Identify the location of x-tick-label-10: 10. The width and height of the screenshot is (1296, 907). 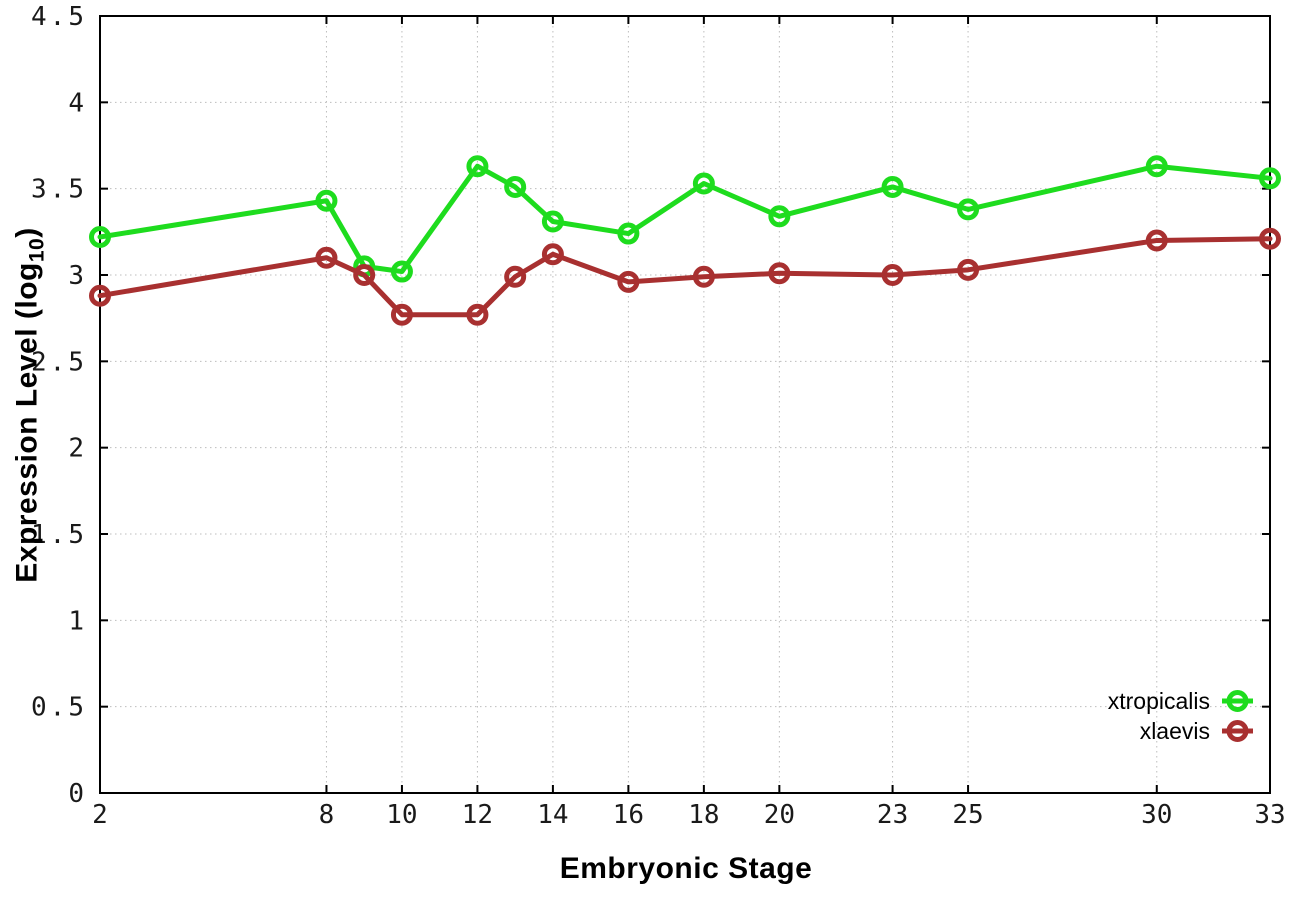
(401, 815).